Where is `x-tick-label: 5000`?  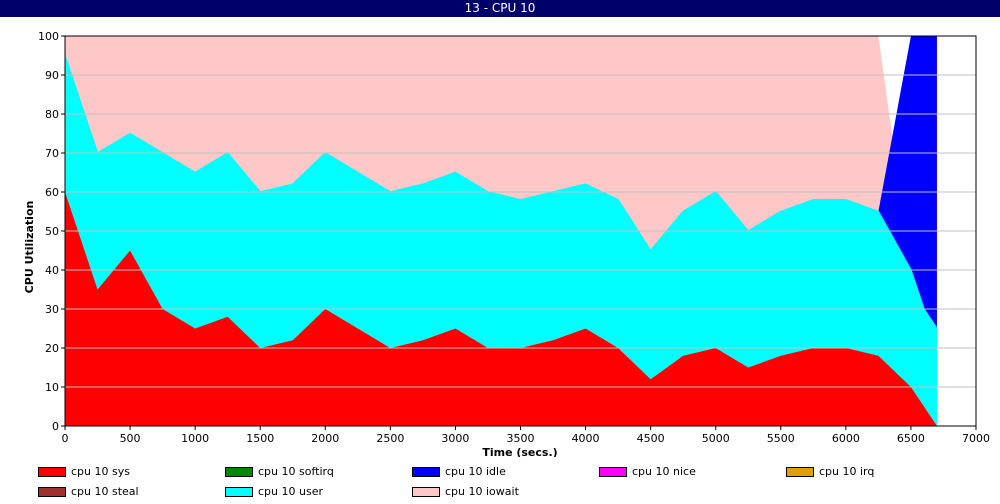
x-tick-label: 5000 is located at coordinates (716, 438).